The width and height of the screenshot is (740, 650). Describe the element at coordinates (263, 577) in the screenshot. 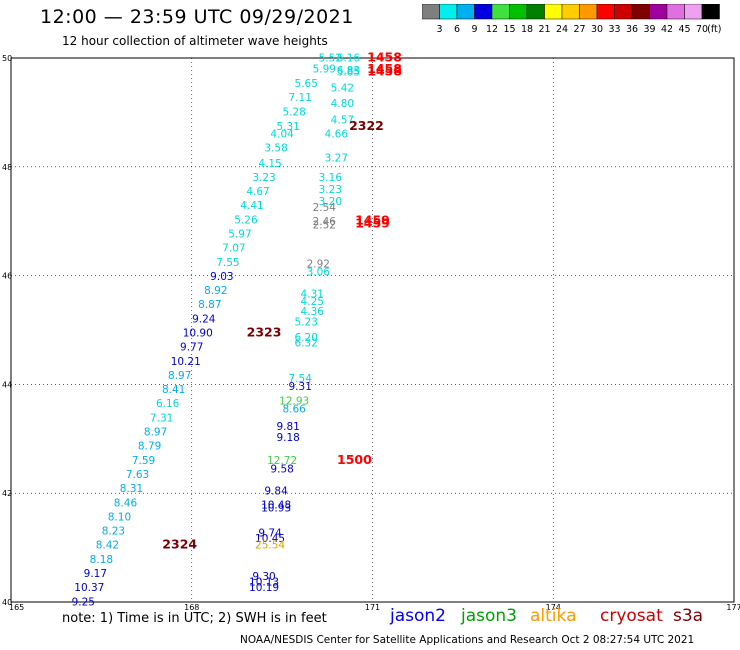

I see `wave-height-label: 9.30` at that location.